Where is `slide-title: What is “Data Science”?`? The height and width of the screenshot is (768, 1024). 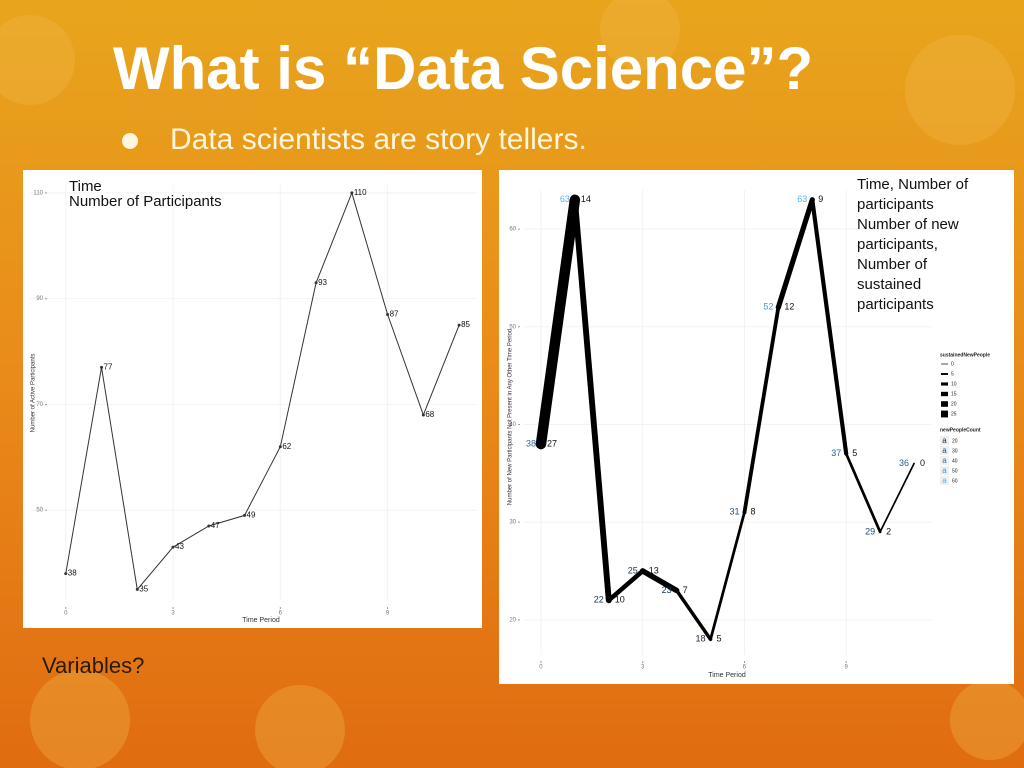
slide-title: What is “Data Science”? is located at coordinates (463, 68).